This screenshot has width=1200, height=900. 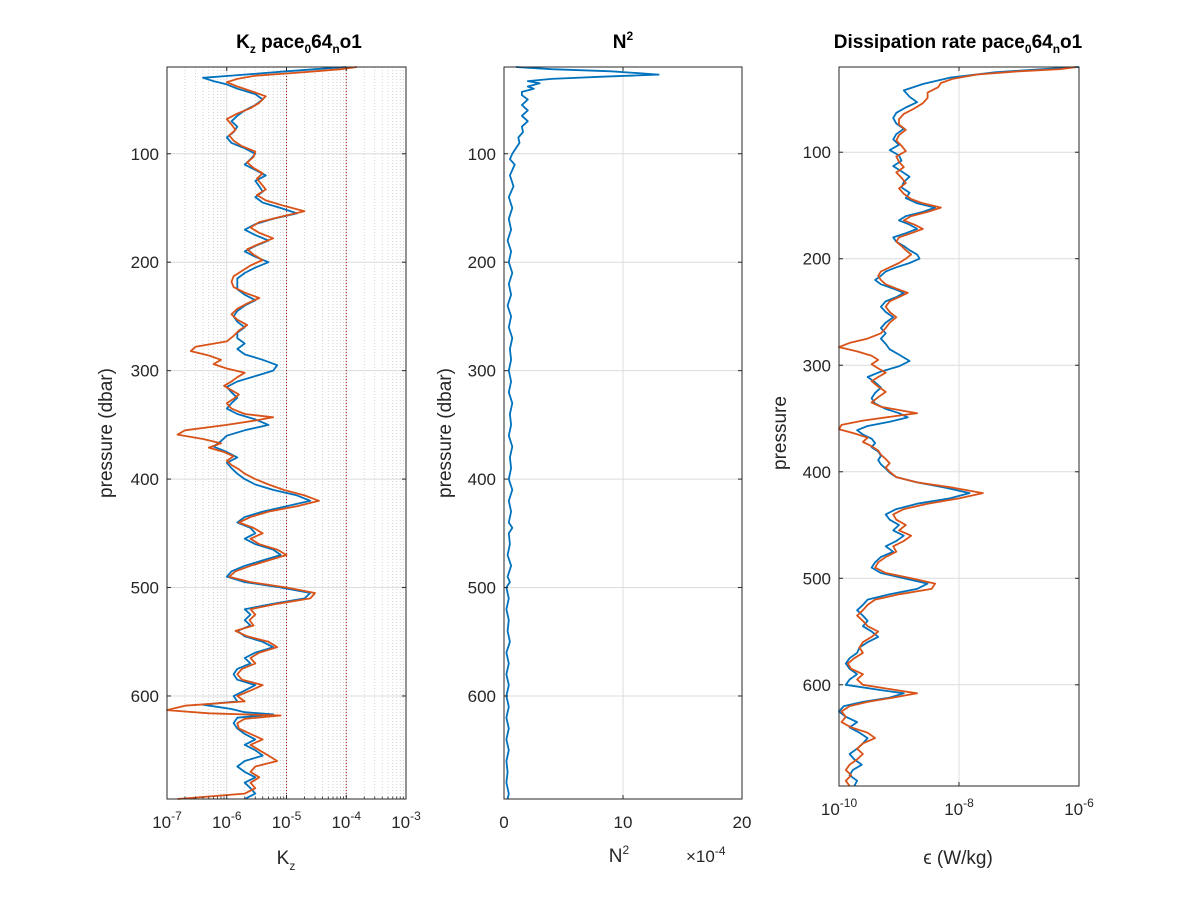 I want to click on x-tick-label: 20, so click(x=742, y=822).